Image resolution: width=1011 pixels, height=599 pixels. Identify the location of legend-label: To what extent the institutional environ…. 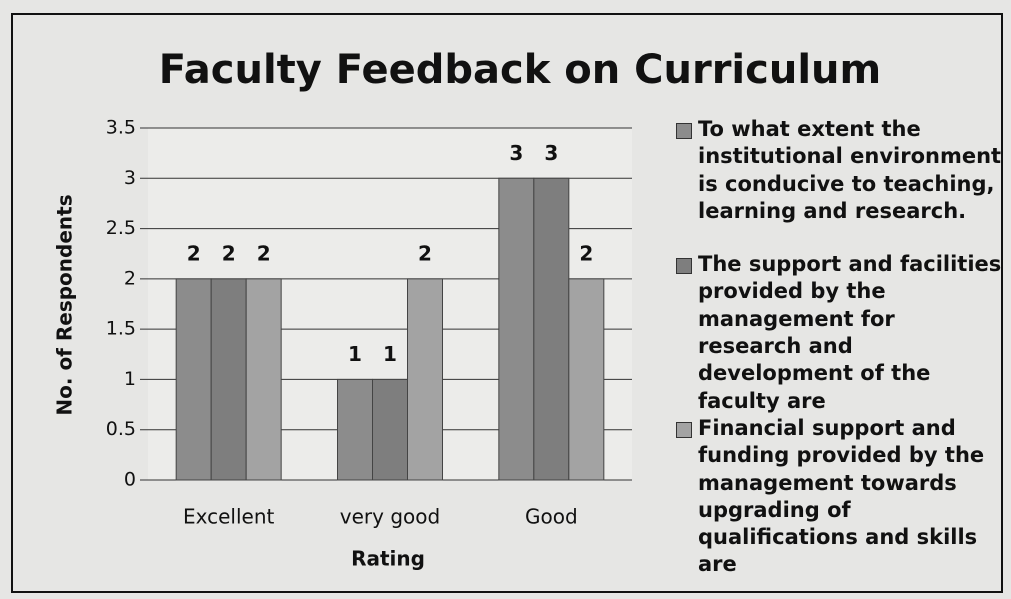
(850, 170).